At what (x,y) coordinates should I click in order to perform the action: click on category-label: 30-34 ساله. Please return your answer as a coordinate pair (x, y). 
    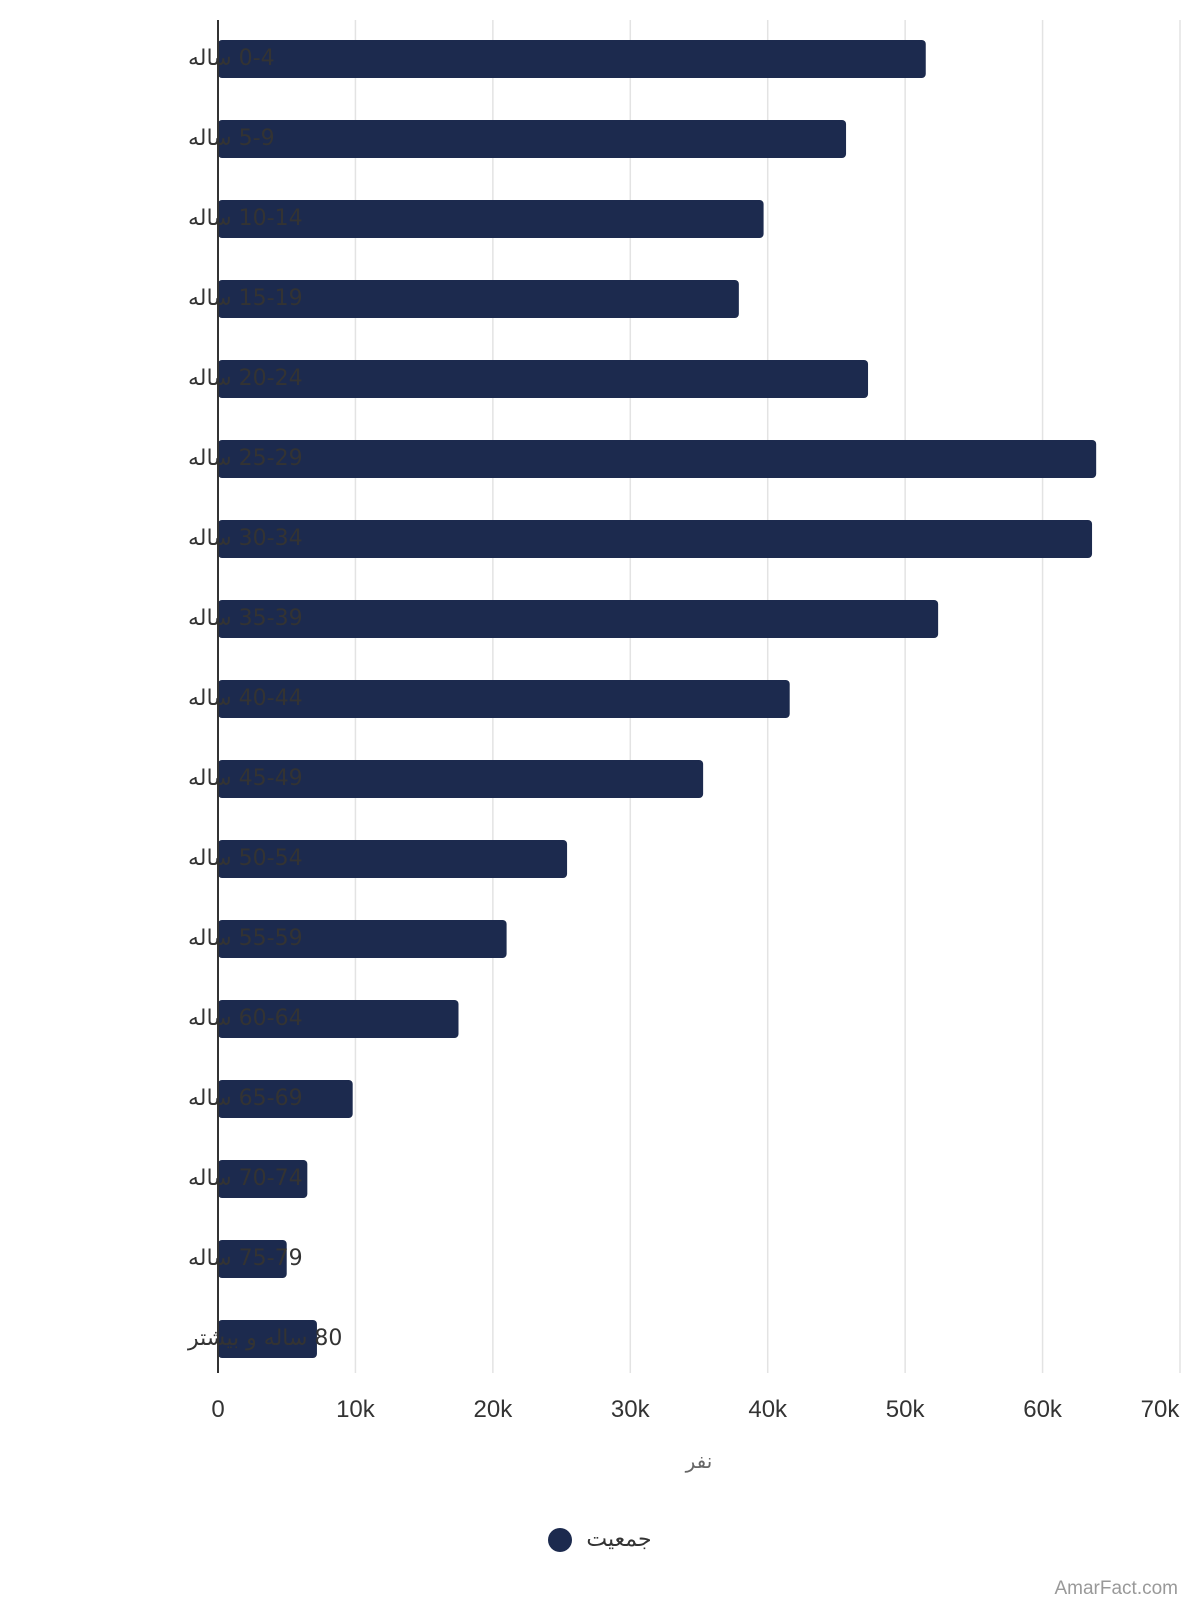
    Looking at the image, I should click on (245, 538).